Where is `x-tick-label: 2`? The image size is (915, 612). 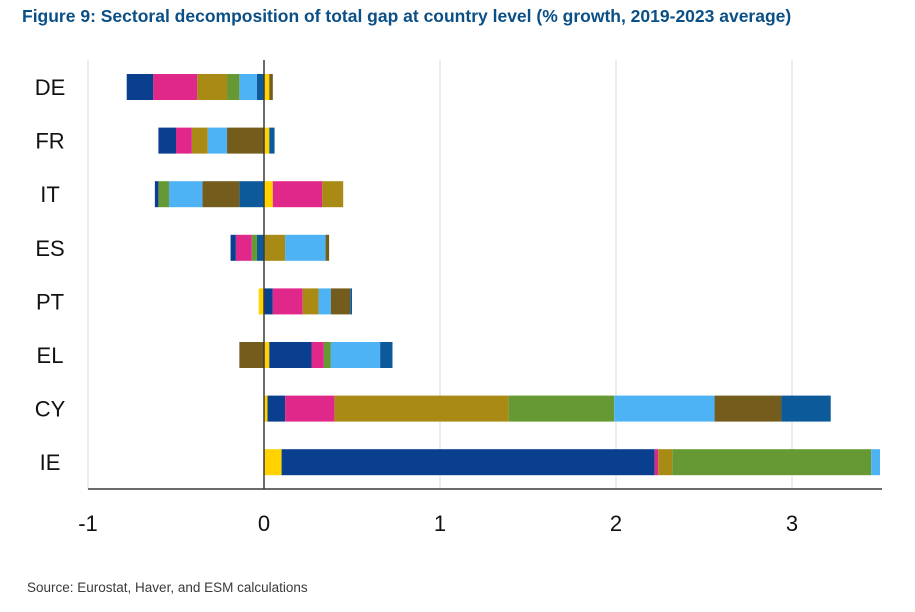
x-tick-label: 2 is located at coordinates (616, 523).